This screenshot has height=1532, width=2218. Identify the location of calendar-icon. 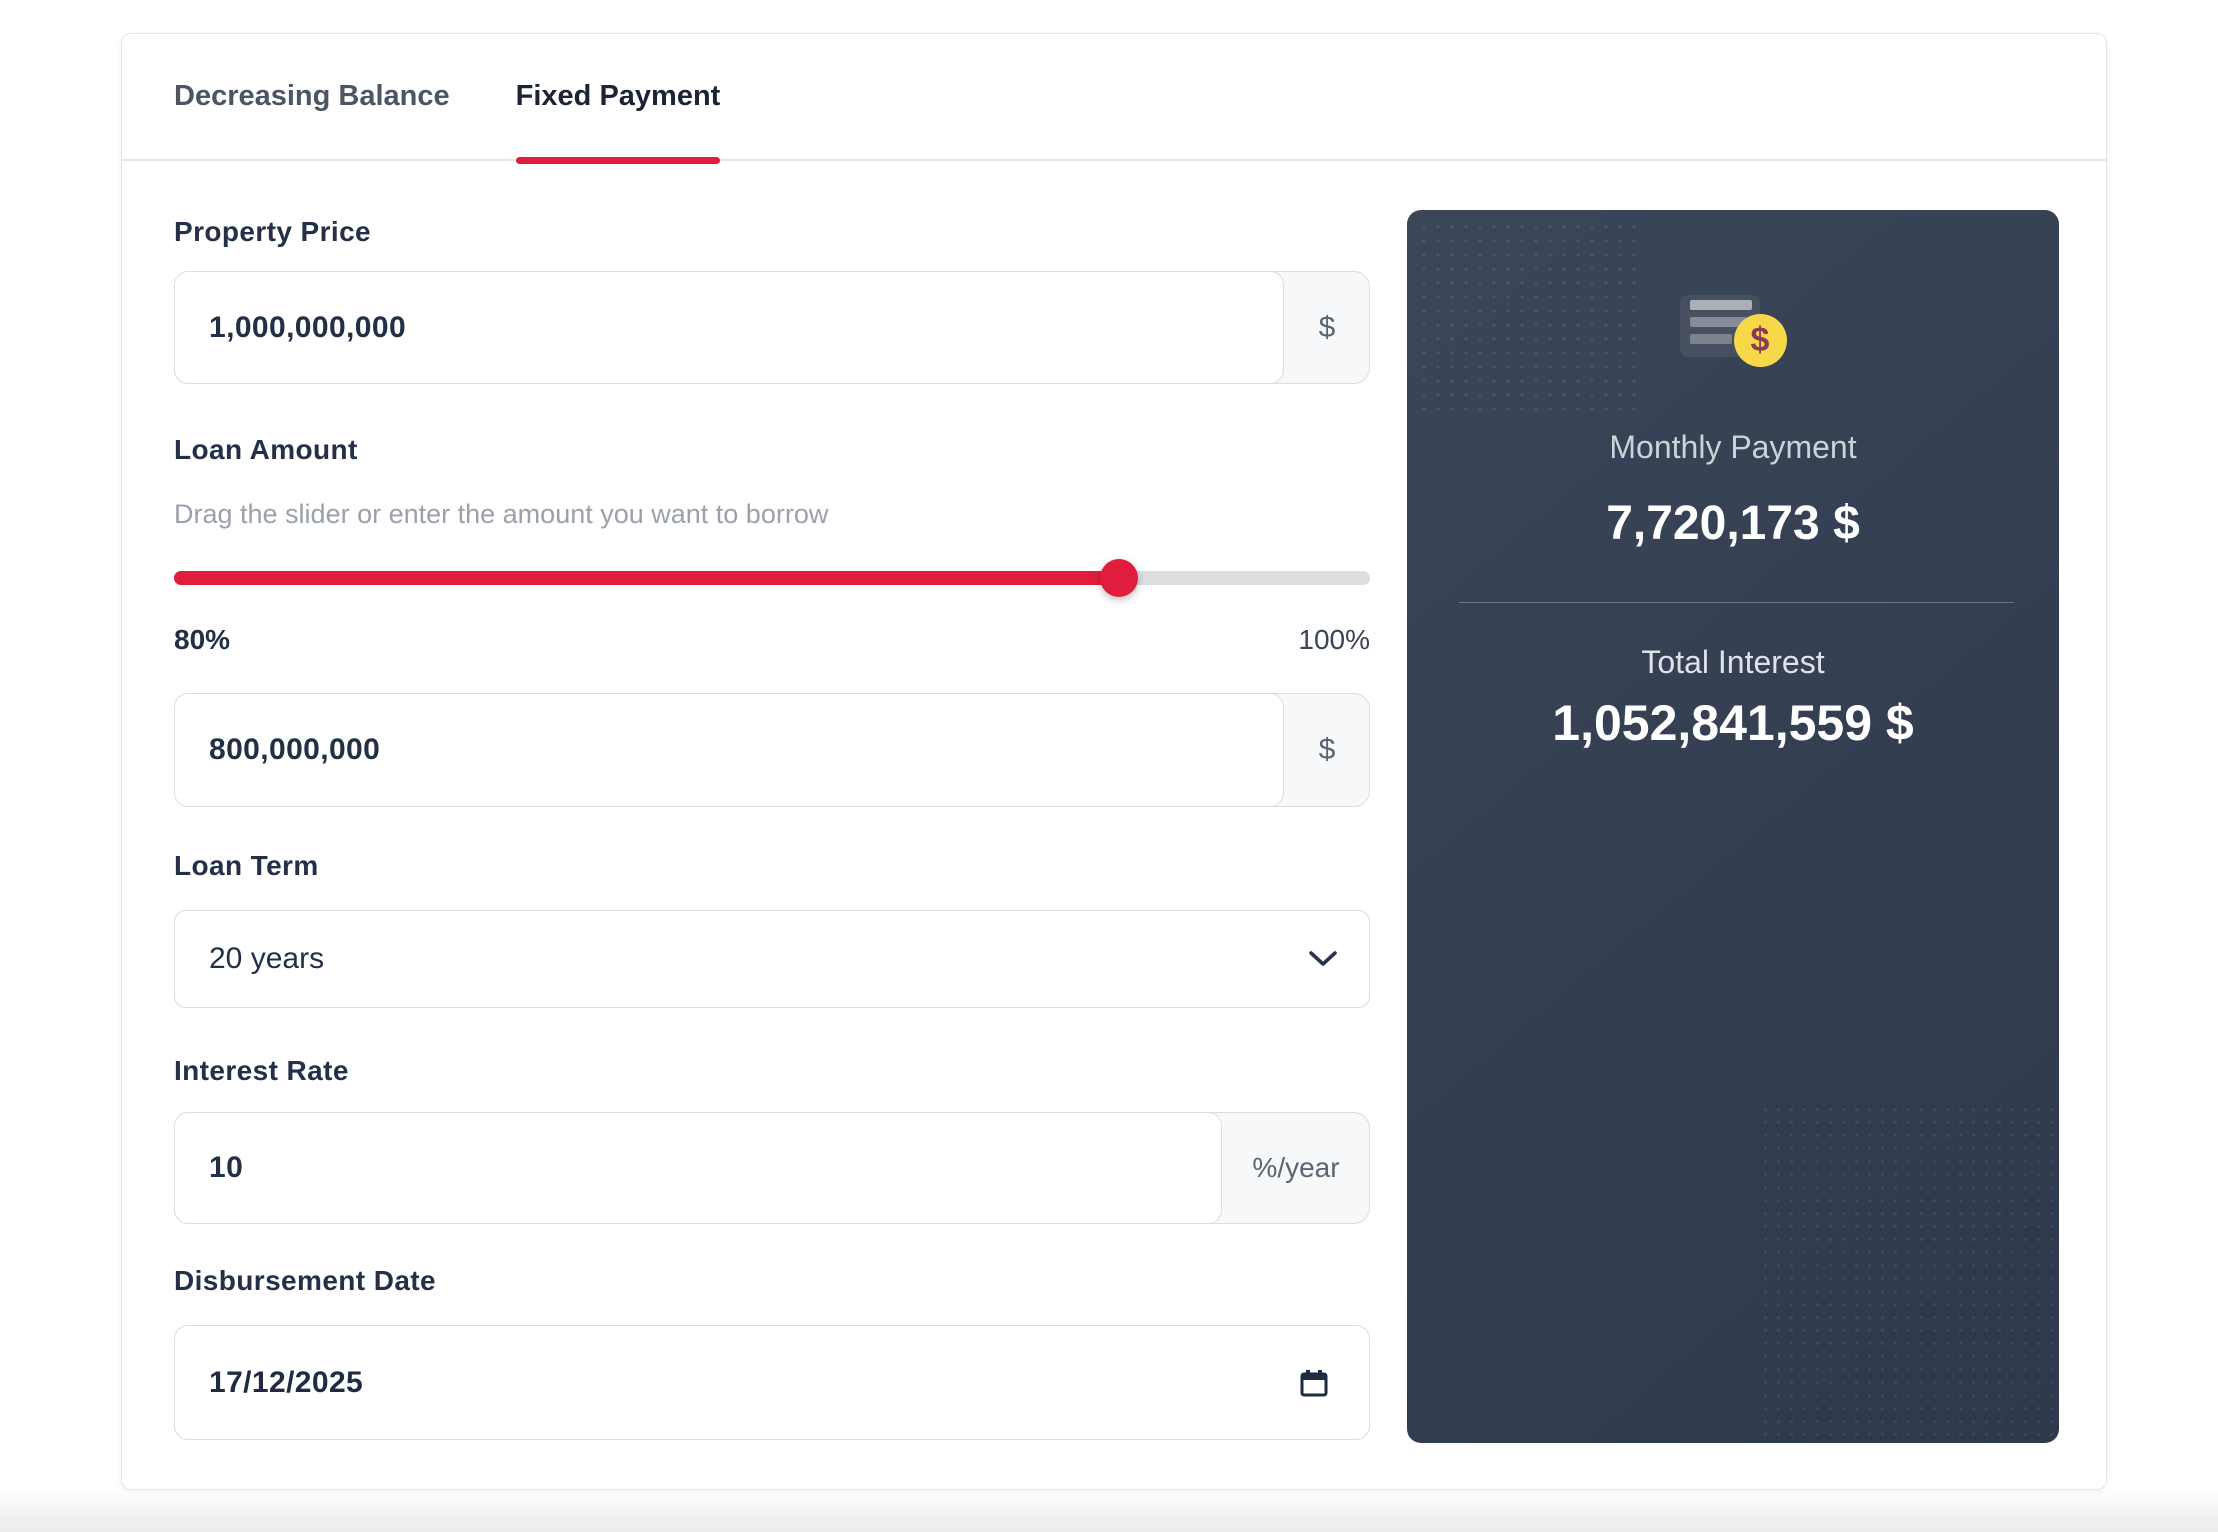
(1314, 1383).